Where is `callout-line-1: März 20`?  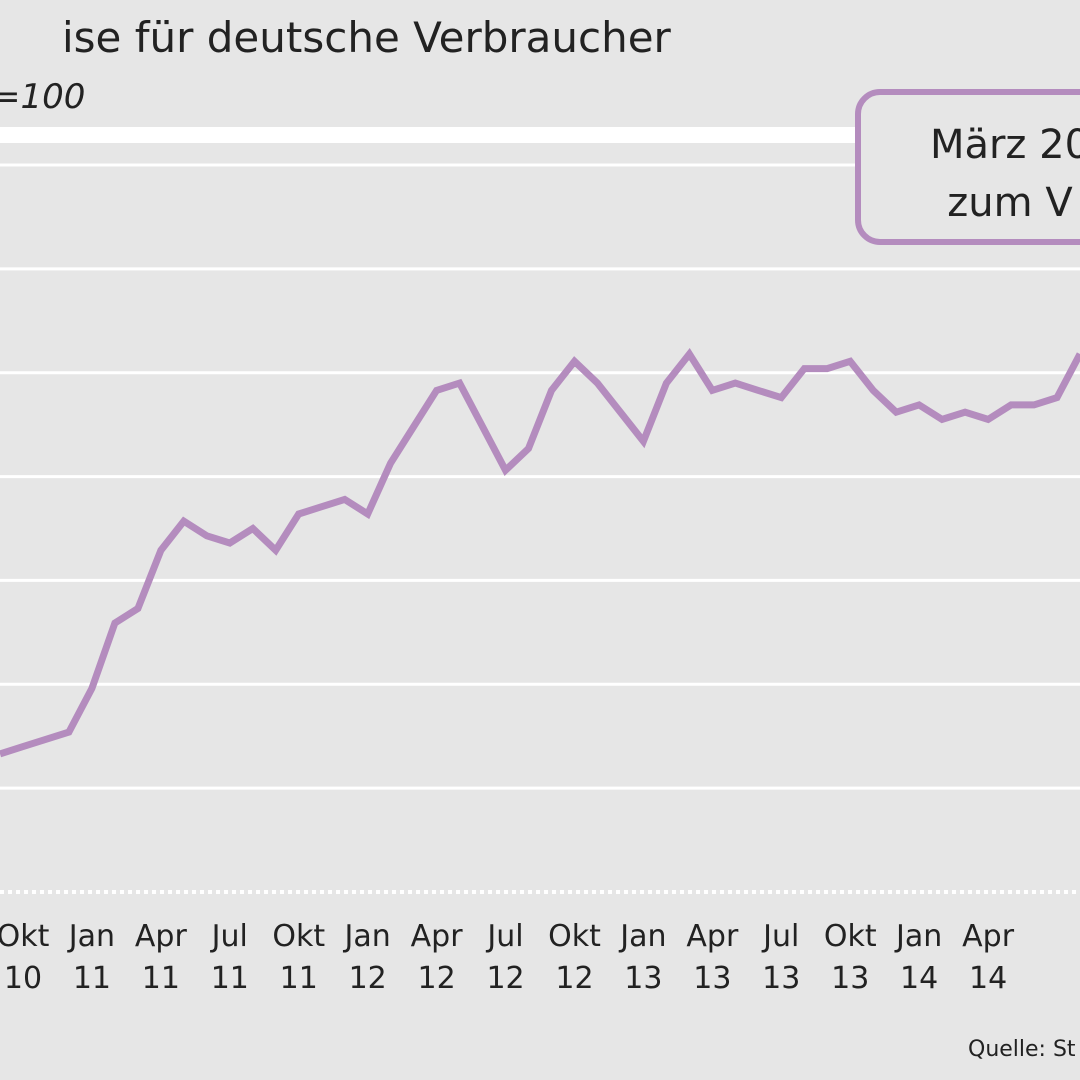 callout-line-1: März 20 is located at coordinates (1005, 145).